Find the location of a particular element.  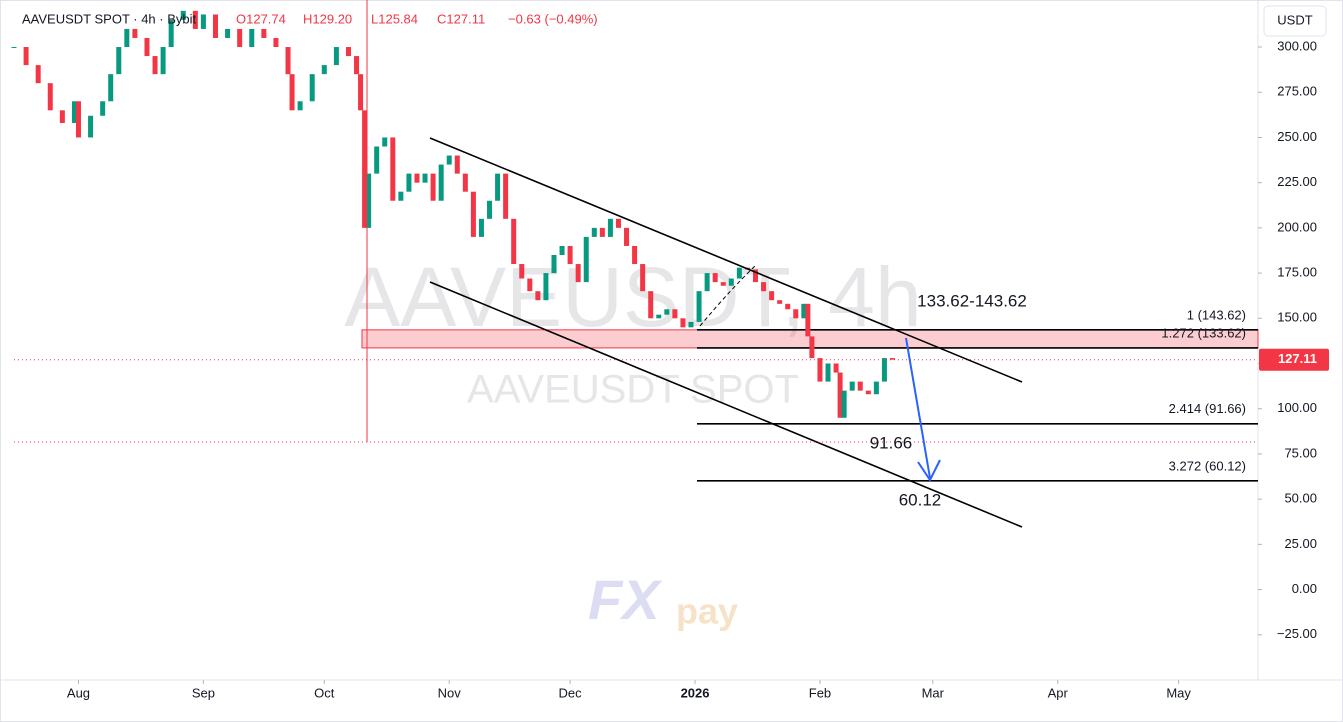

ohlc-high: H129.20 is located at coordinates (327, 18).